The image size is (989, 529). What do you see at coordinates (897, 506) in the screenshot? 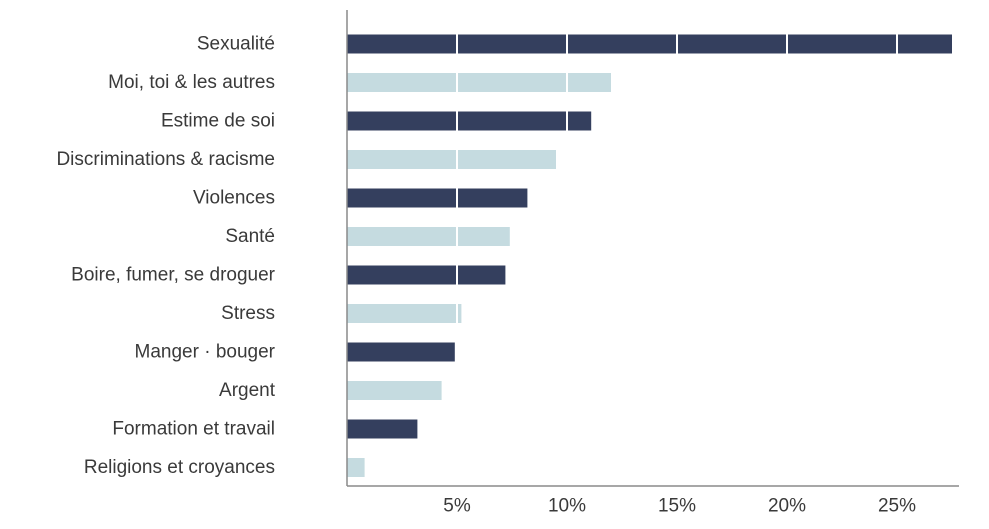
I see `x-tick-label: 25%` at bounding box center [897, 506].